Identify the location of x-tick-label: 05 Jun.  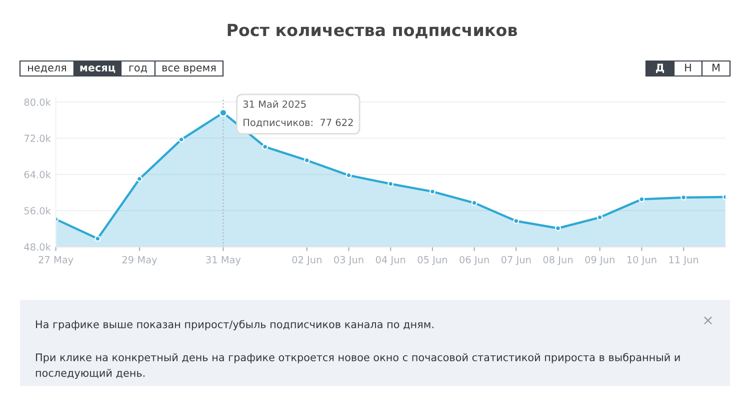
(432, 261).